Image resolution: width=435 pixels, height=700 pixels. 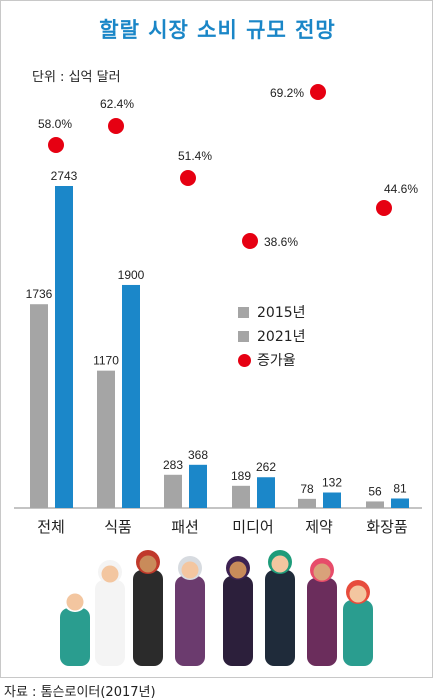 What do you see at coordinates (106, 361) in the screenshot?
I see `value-label-2015-1: 1170` at bounding box center [106, 361].